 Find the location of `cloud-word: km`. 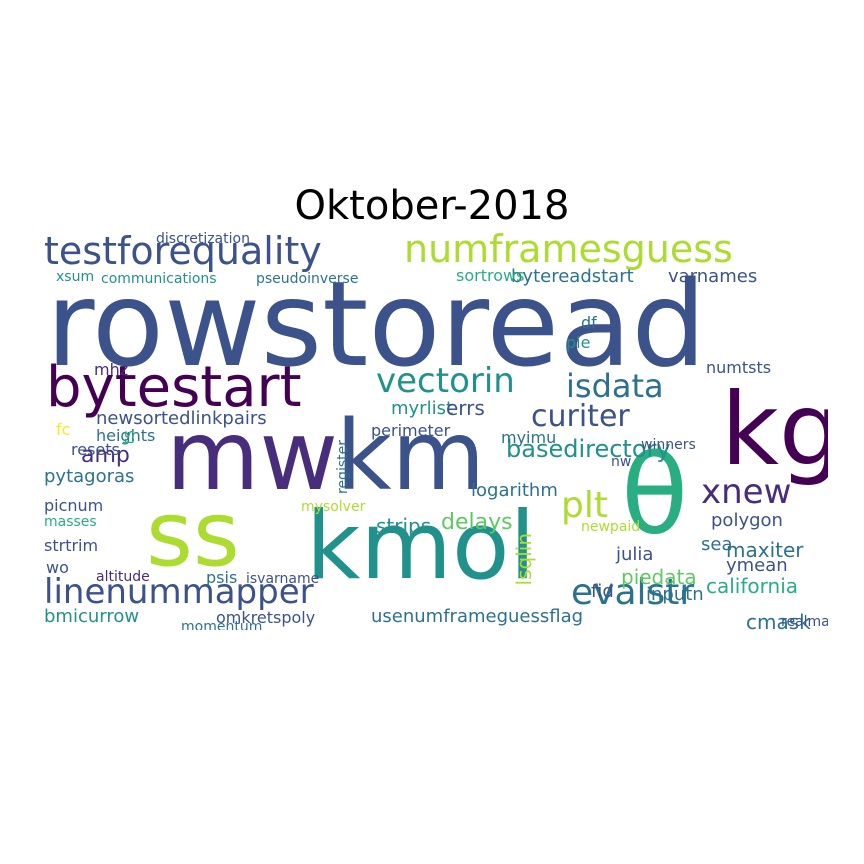

cloud-word: km is located at coordinates (411, 456).